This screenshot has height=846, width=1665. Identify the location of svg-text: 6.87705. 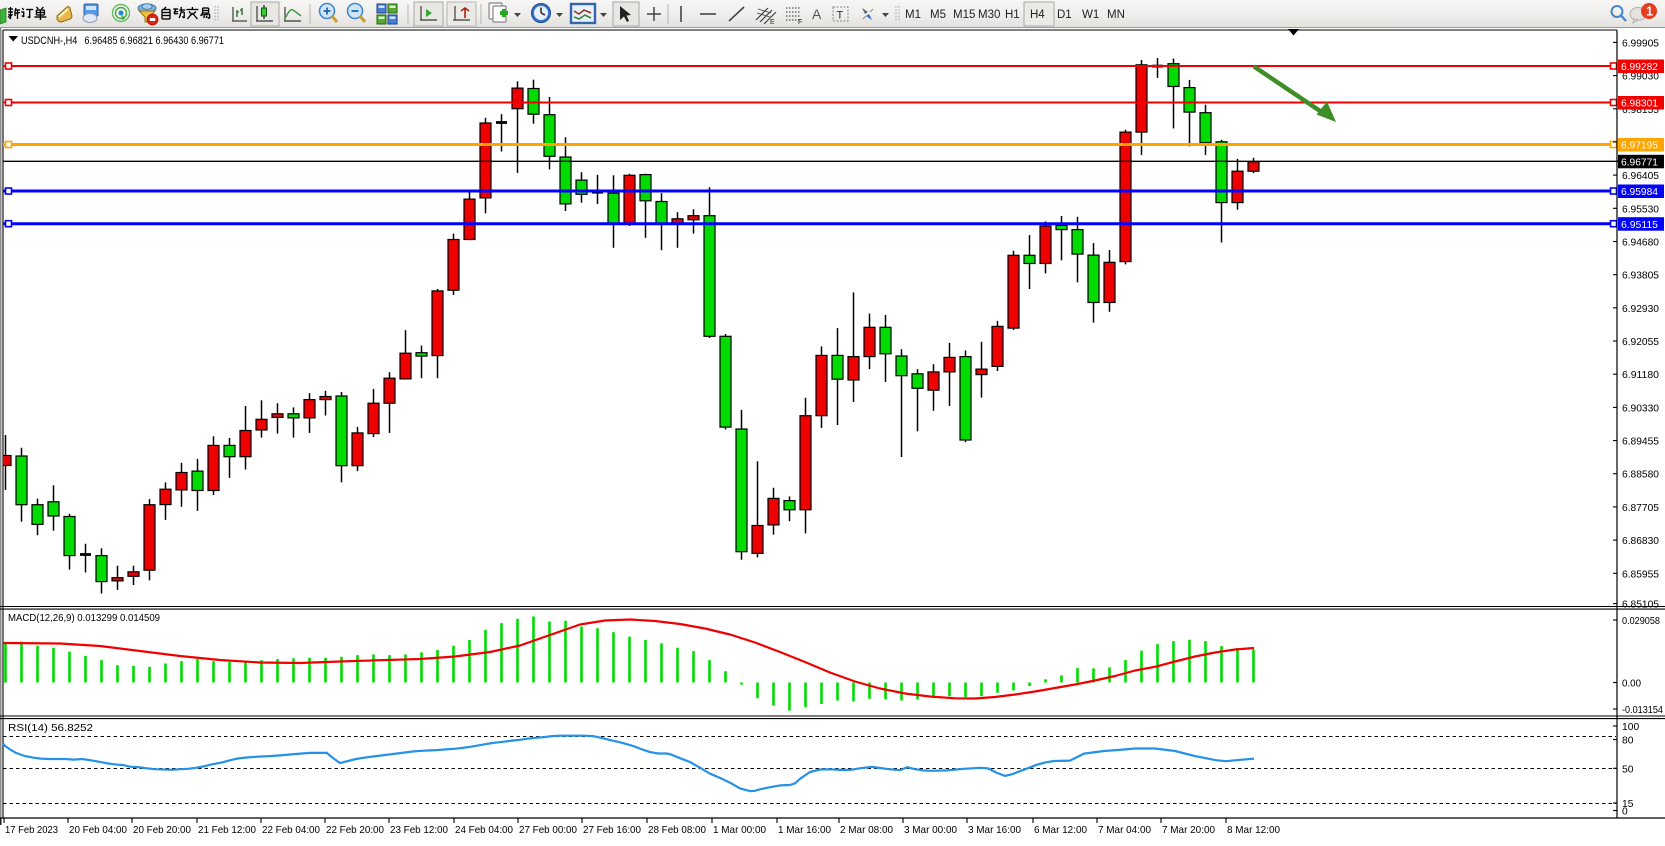
(1640, 508).